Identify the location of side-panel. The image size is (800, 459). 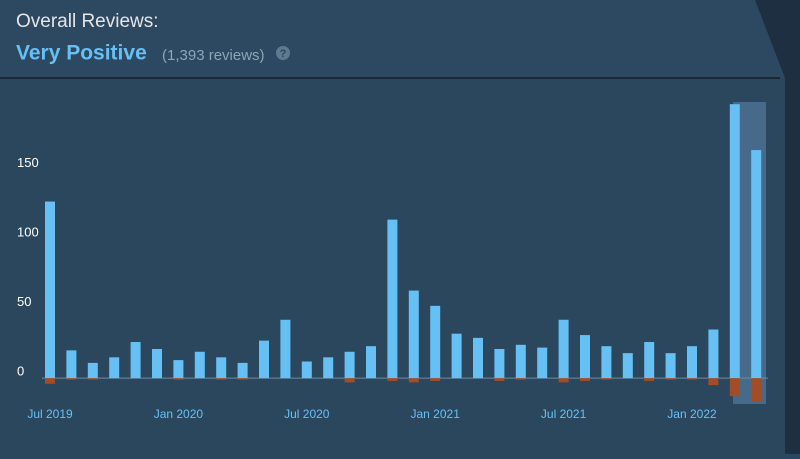
(777, 227).